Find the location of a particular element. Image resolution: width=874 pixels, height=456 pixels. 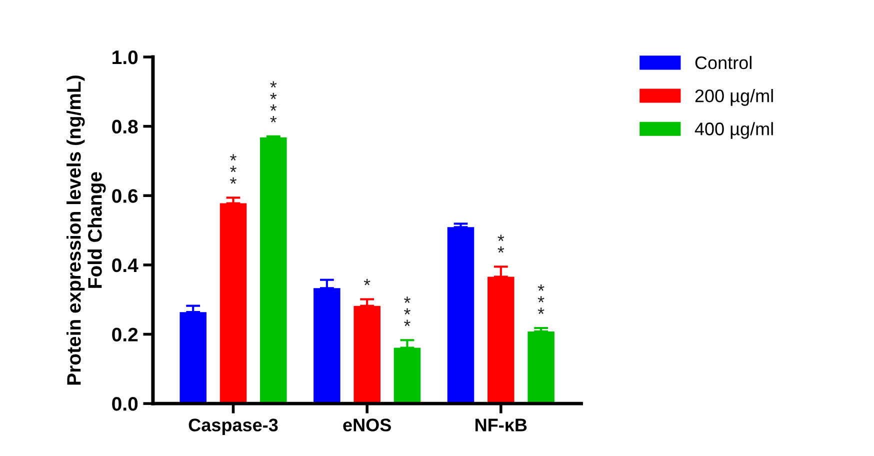

legend-label: 200 µg/ml is located at coordinates (734, 97).